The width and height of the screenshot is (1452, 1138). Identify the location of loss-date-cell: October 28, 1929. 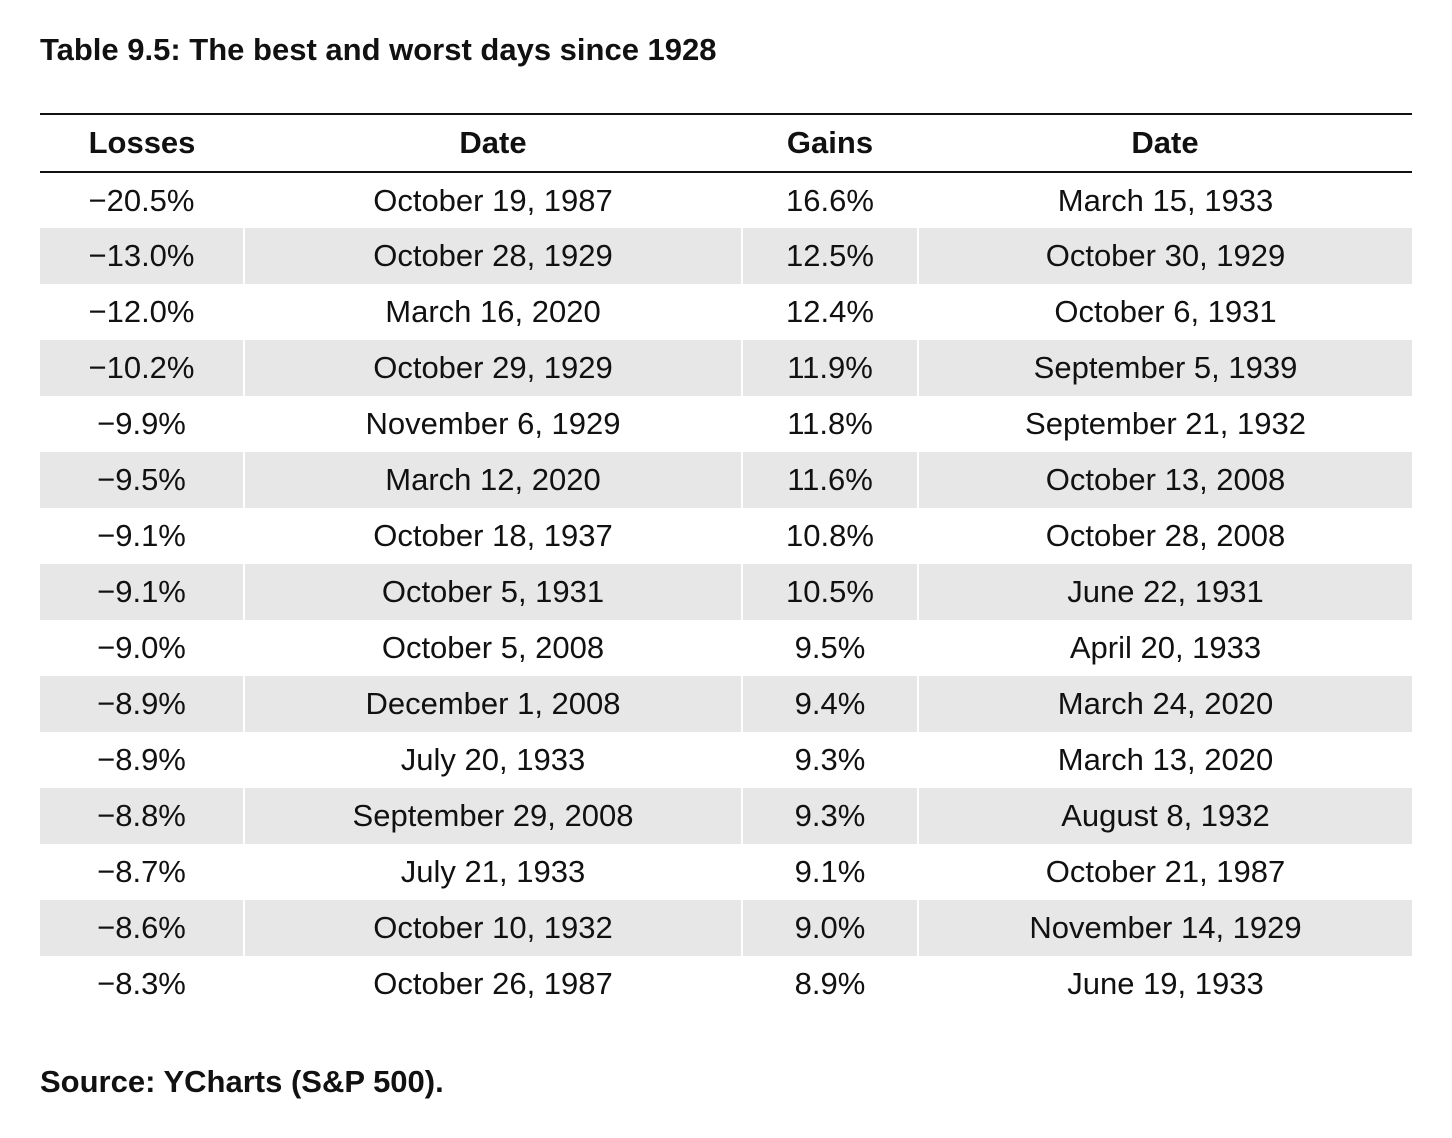
(492, 256).